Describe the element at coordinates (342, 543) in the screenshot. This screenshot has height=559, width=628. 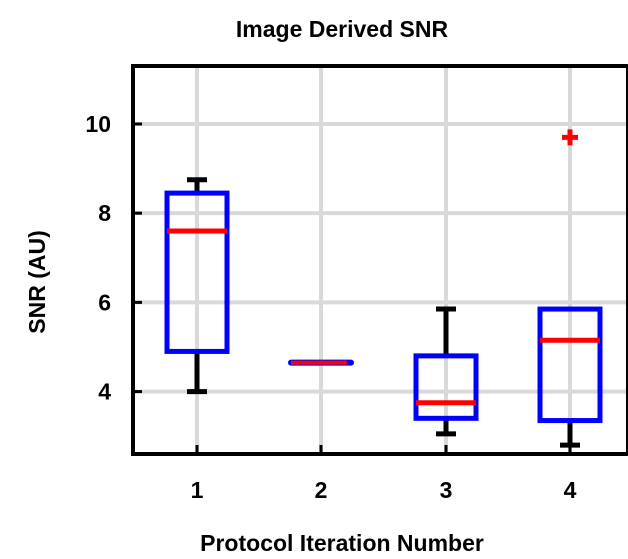
I see `x-axis-label: Protocol Iteration Number` at that location.